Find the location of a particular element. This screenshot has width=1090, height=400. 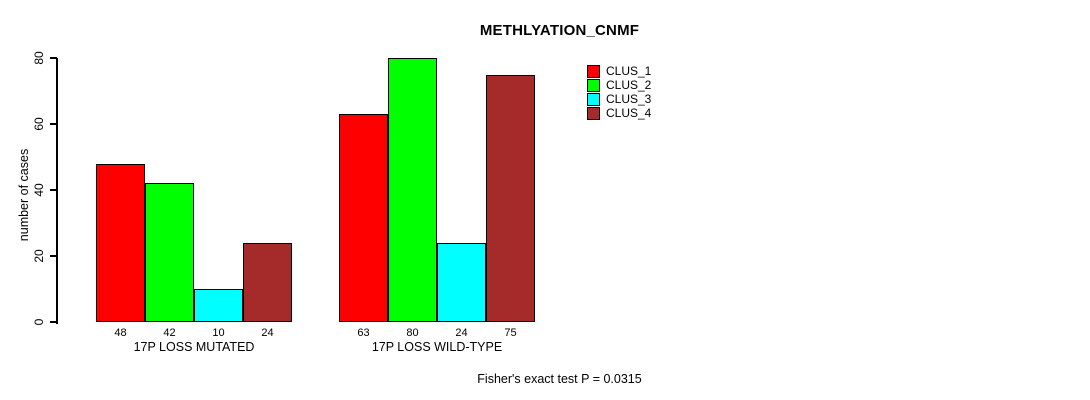

legend-item-clus3: CLUS_3 is located at coordinates (619, 99).